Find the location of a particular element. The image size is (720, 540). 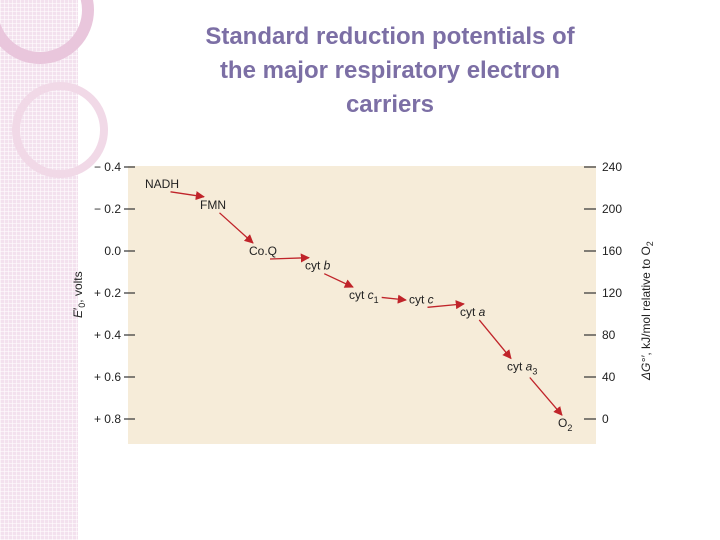

left-tick-label: − 0.2 is located at coordinates (107, 209).